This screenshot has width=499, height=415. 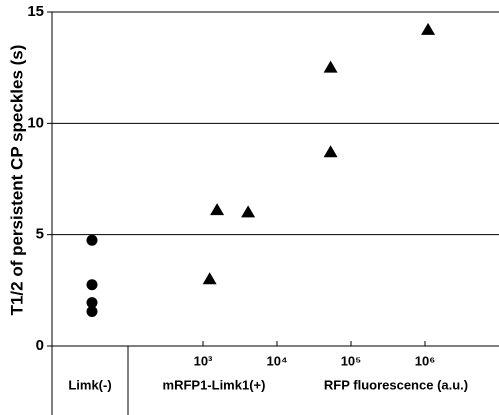 What do you see at coordinates (35, 122) in the screenshot?
I see `y-tick-label: 10` at bounding box center [35, 122].